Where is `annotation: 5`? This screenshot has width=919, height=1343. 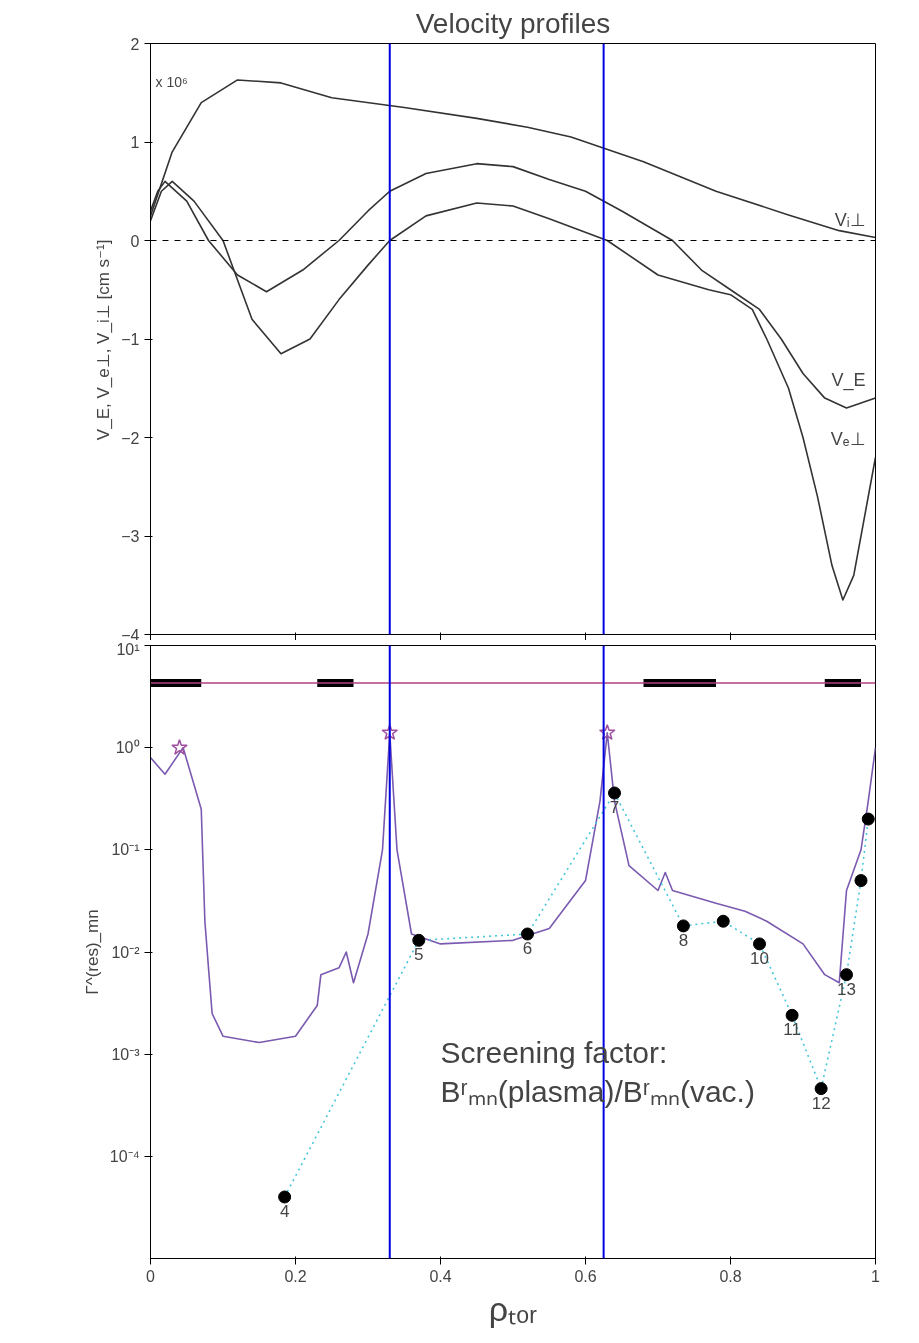
annotation: 5 is located at coordinates (419, 955).